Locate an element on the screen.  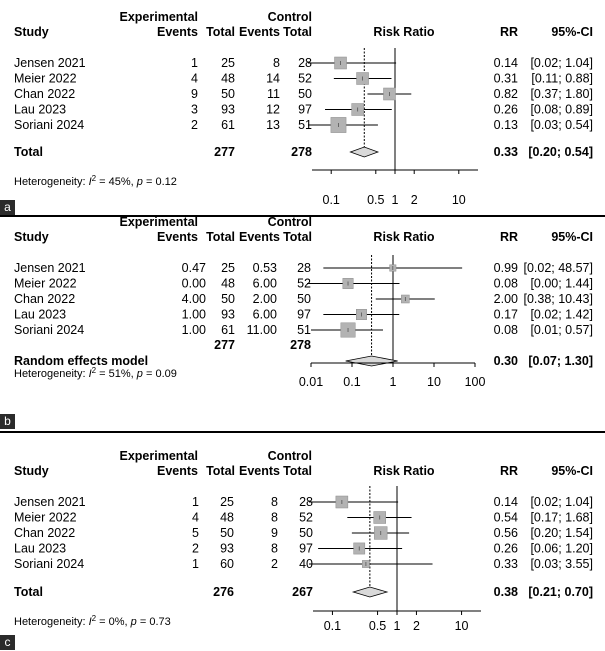
study-exp-events: 5 is located at coordinates (195, 533).